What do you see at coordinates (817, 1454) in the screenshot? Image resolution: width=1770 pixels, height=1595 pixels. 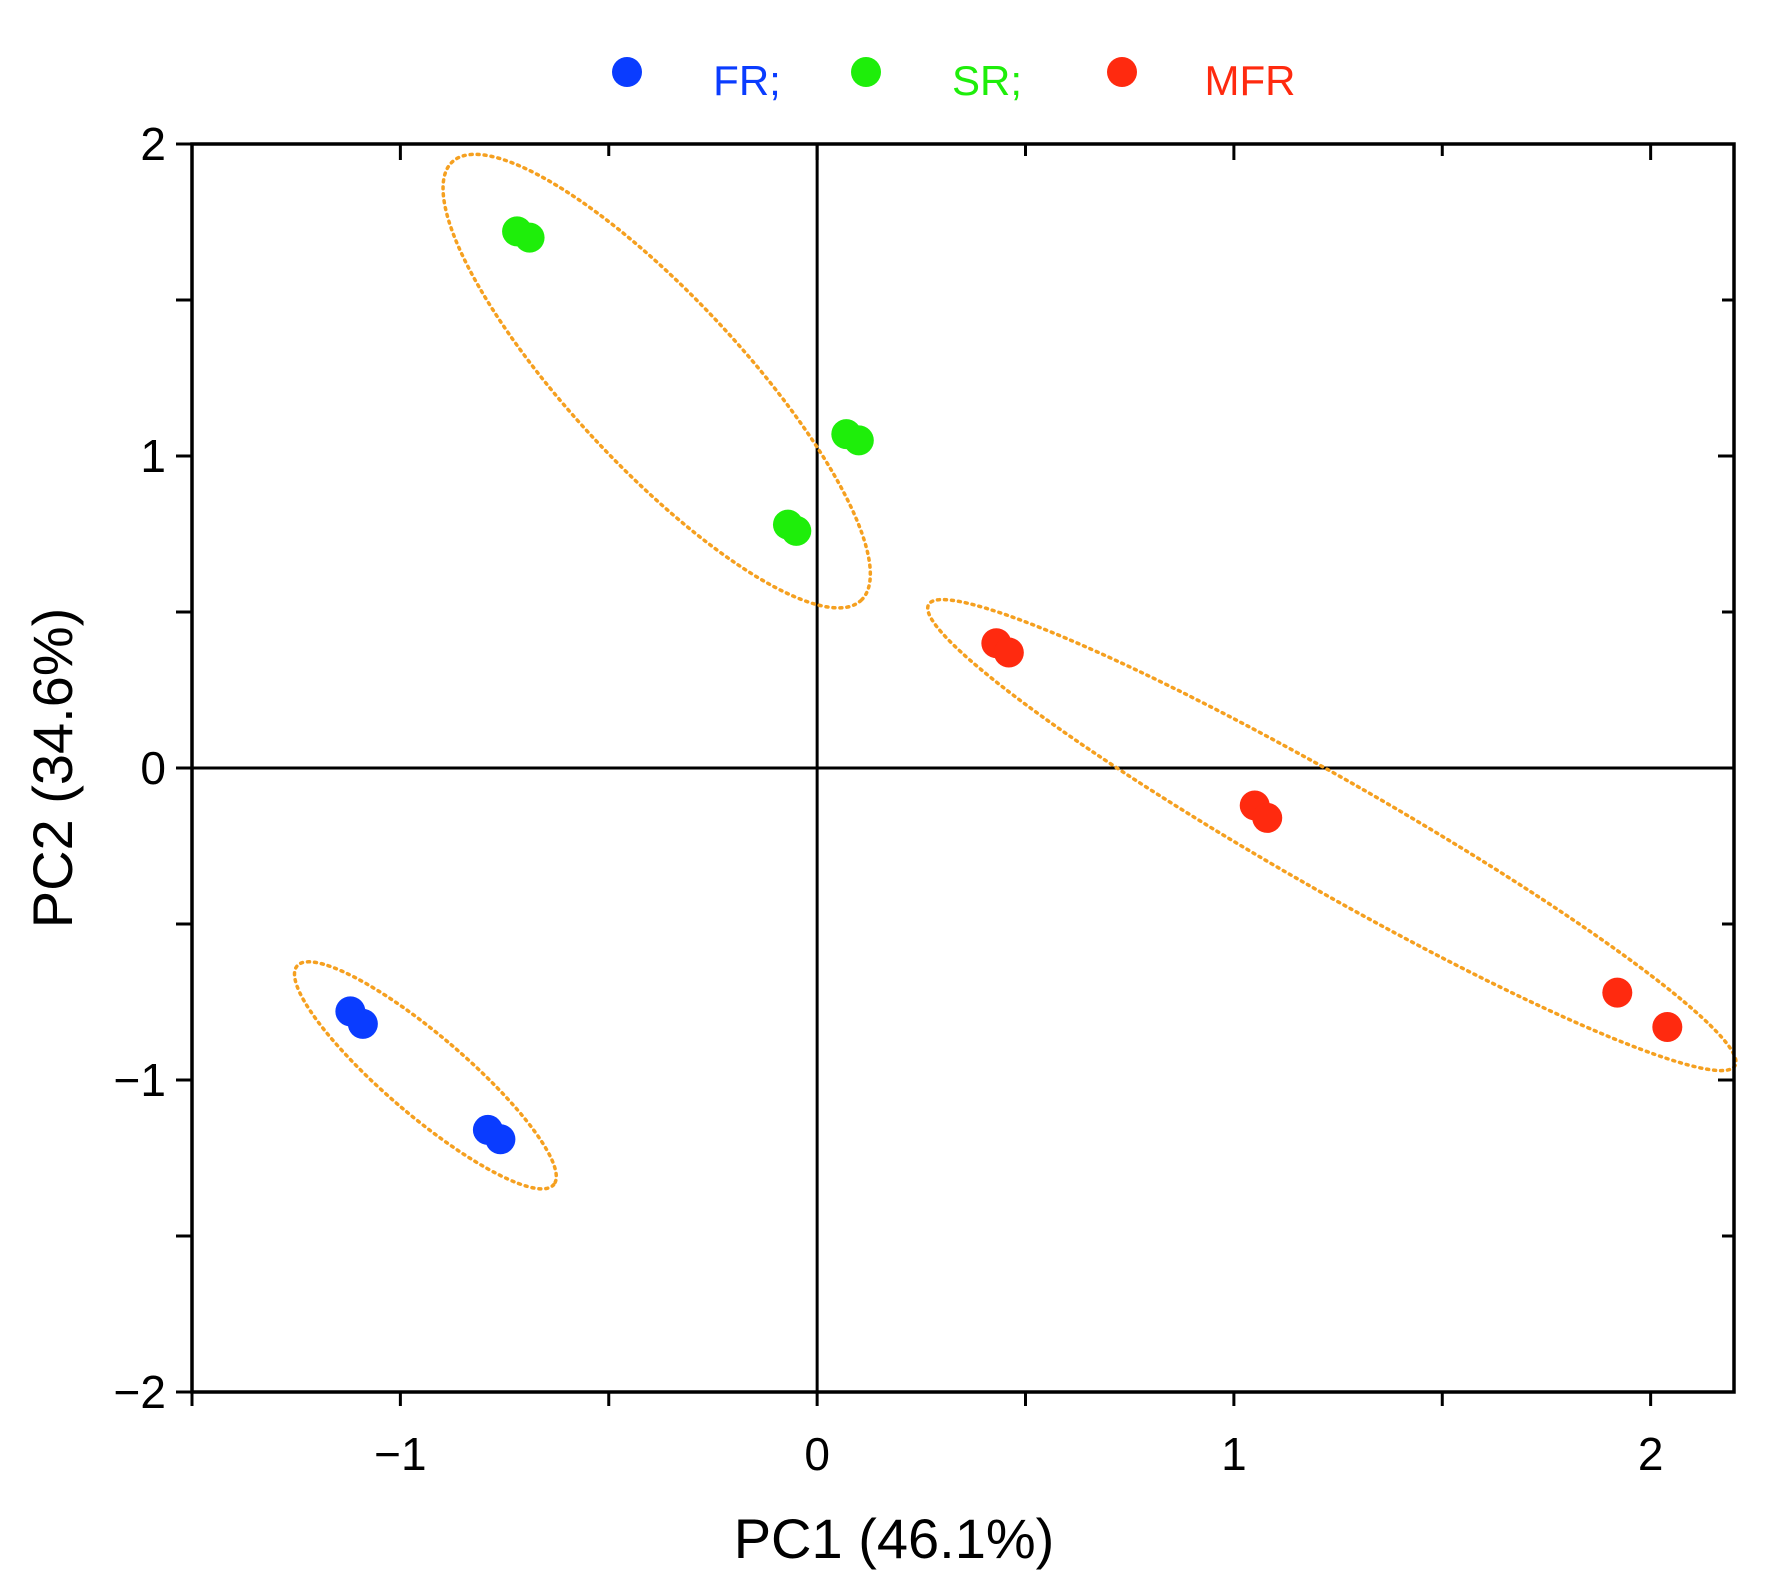 I see `x-tick-label: 0` at bounding box center [817, 1454].